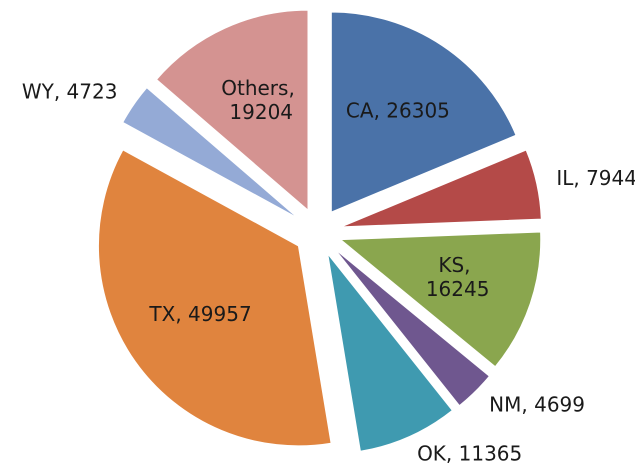 This screenshot has height=475, width=635. What do you see at coordinates (70, 92) in the screenshot?
I see `data-label: WY, 4723` at bounding box center [70, 92].